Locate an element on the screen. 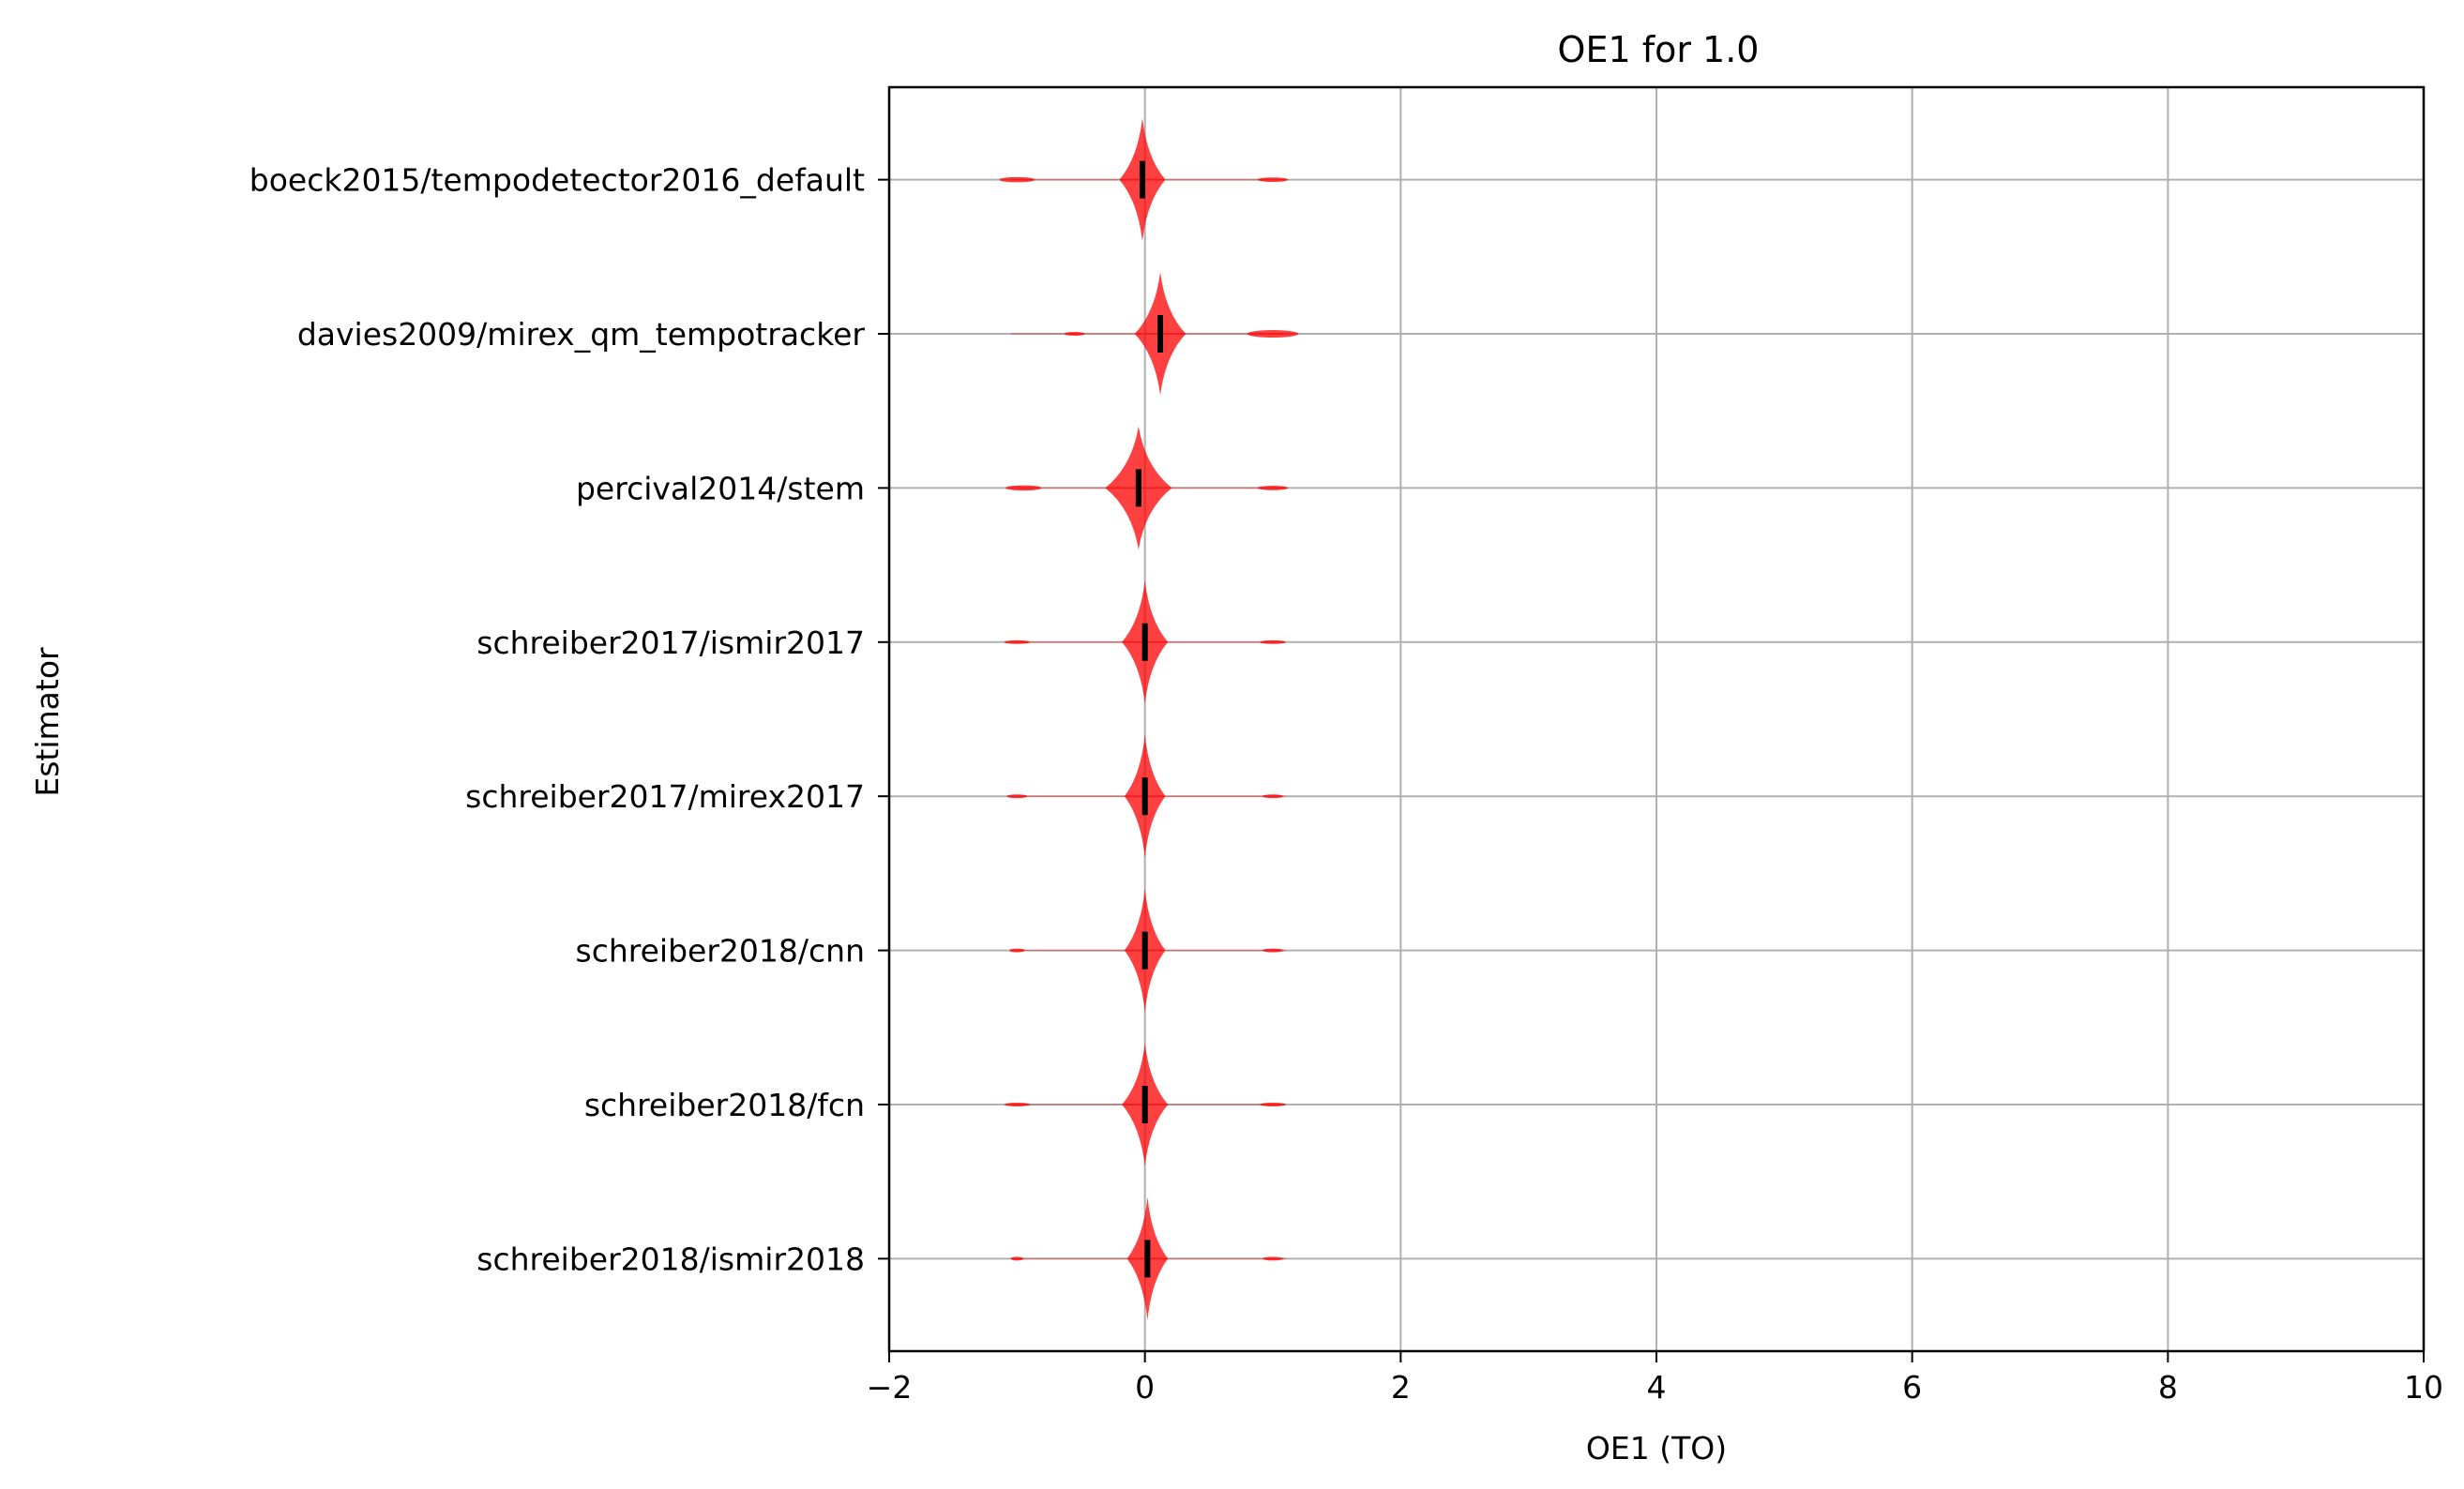 The image size is (2464, 1489). y-tick-label: boeck2015/tempodetector2016_default is located at coordinates (557, 180).